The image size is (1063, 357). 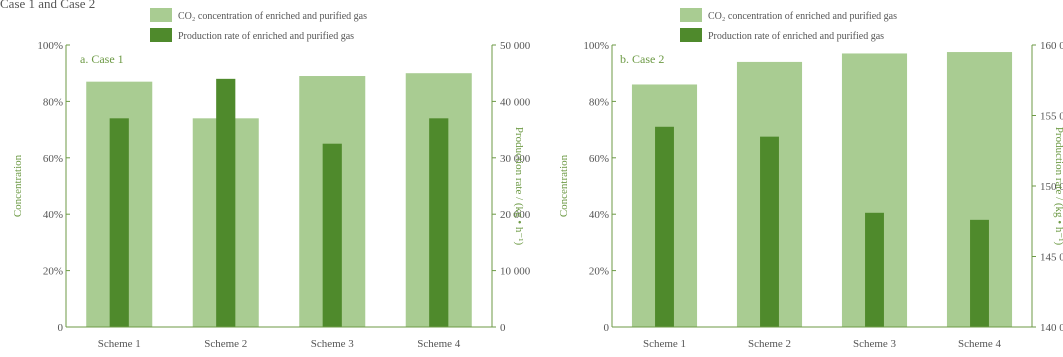 I want to click on header-fragment: Case 1 and Case 2, so click(x=48, y=5).